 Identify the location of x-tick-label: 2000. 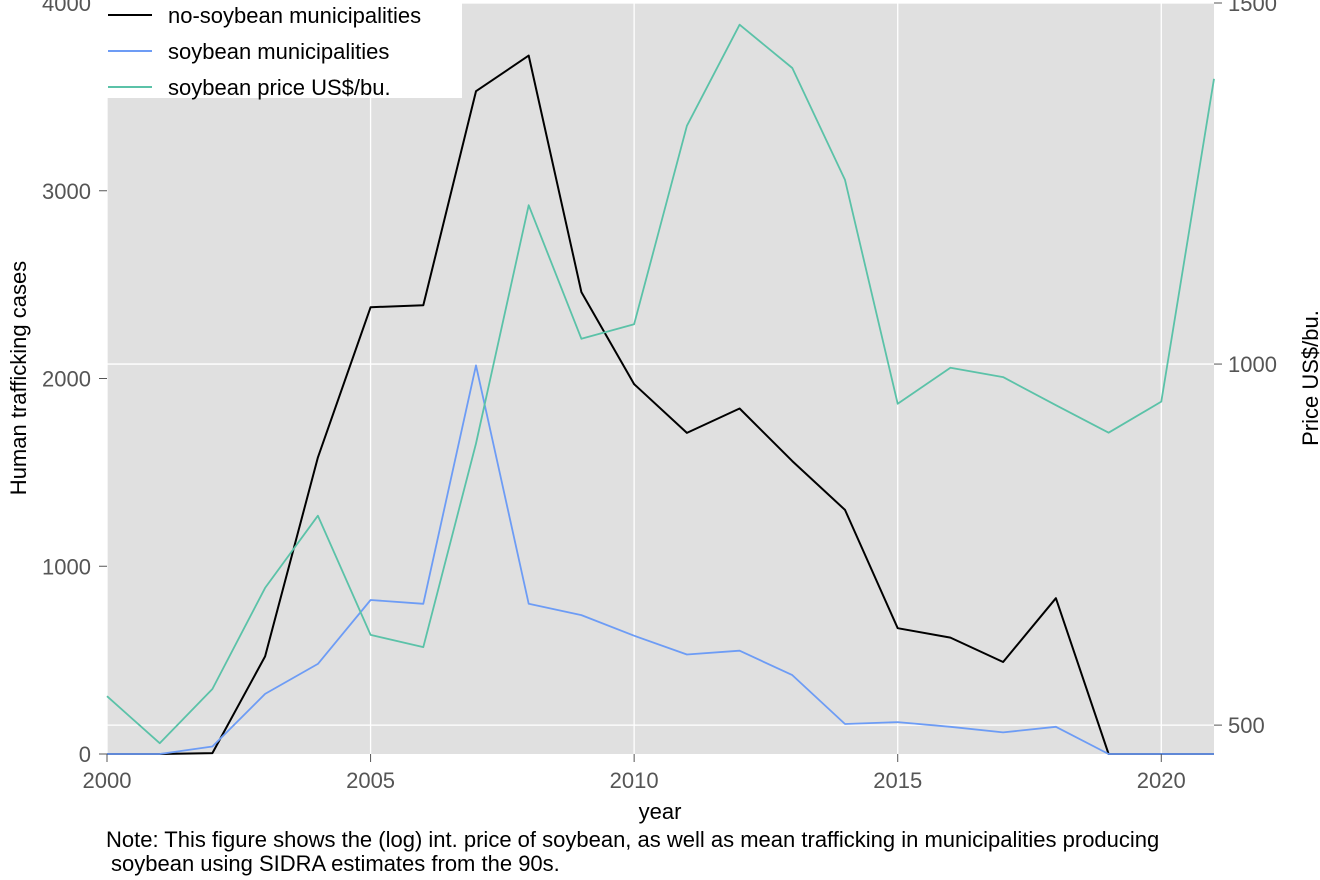
(107, 780).